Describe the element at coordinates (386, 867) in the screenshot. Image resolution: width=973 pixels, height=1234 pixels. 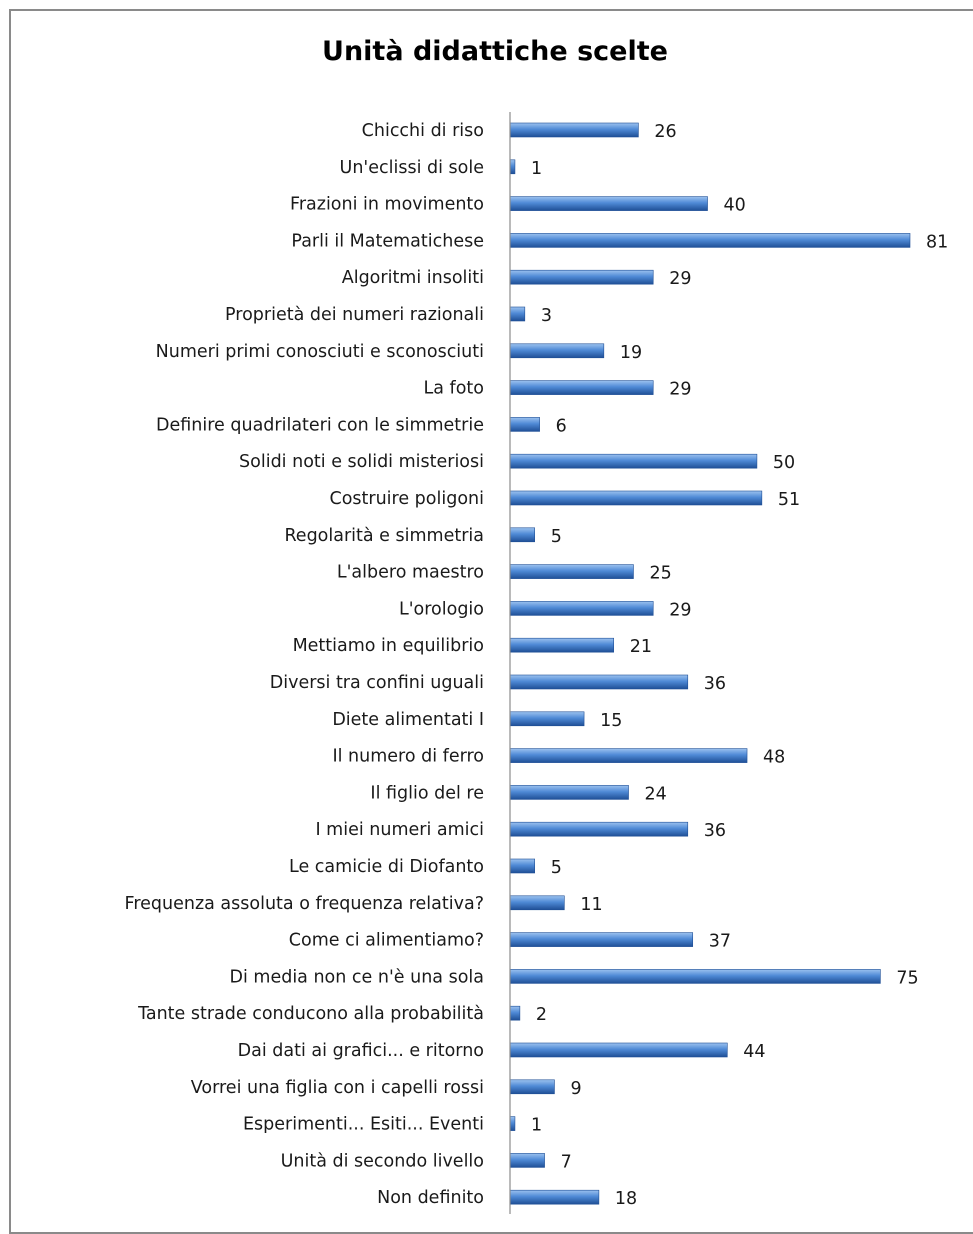
I see `category-label: Le camicie di Diofanto` at that location.